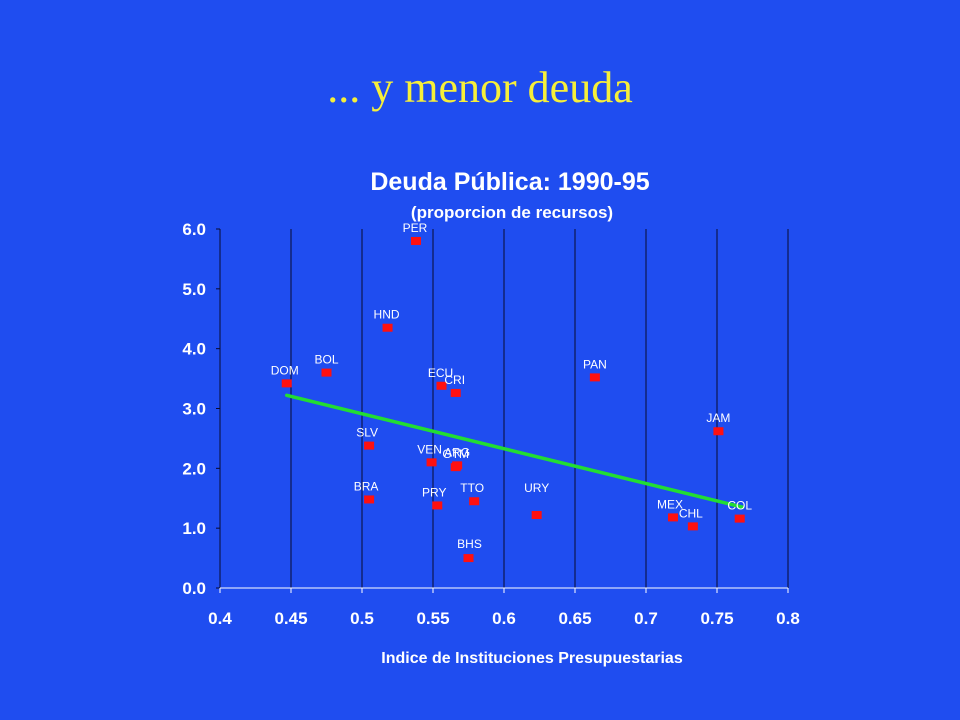 The width and height of the screenshot is (960, 720). I want to click on data-point-label: SLV, so click(367, 433).